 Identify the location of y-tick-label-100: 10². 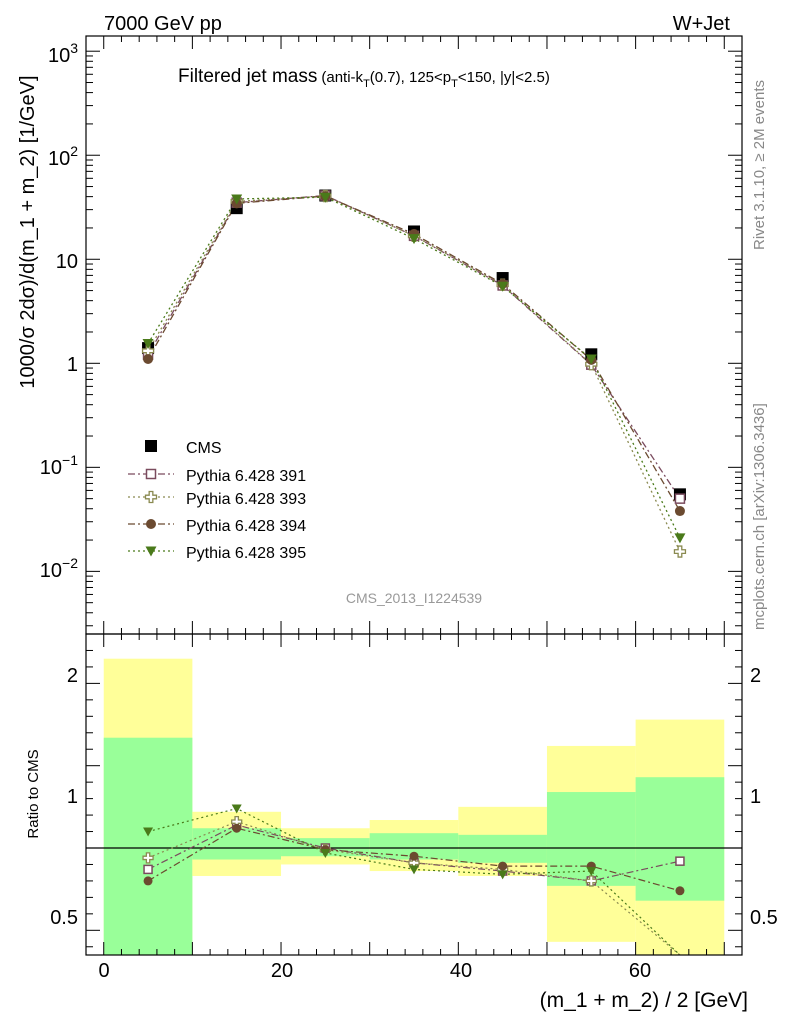
(63, 156).